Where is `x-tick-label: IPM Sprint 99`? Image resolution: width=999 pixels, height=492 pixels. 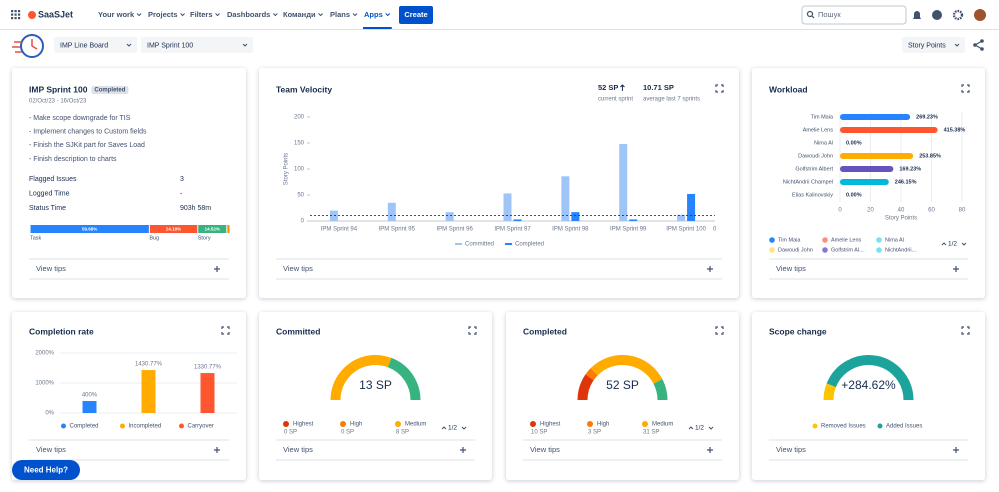
x-tick-label: IPM Sprint 99 is located at coordinates (628, 230).